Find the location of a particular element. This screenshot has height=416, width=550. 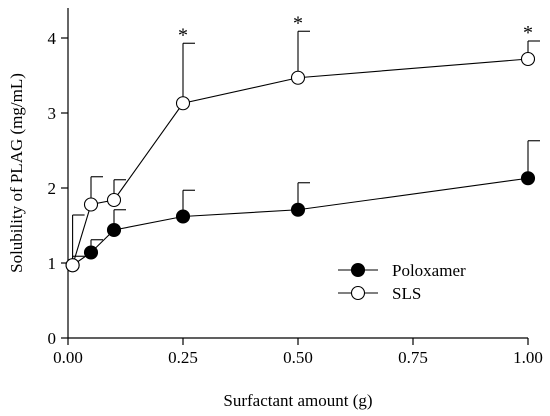

legend-label-sls: SLS is located at coordinates (406, 293).